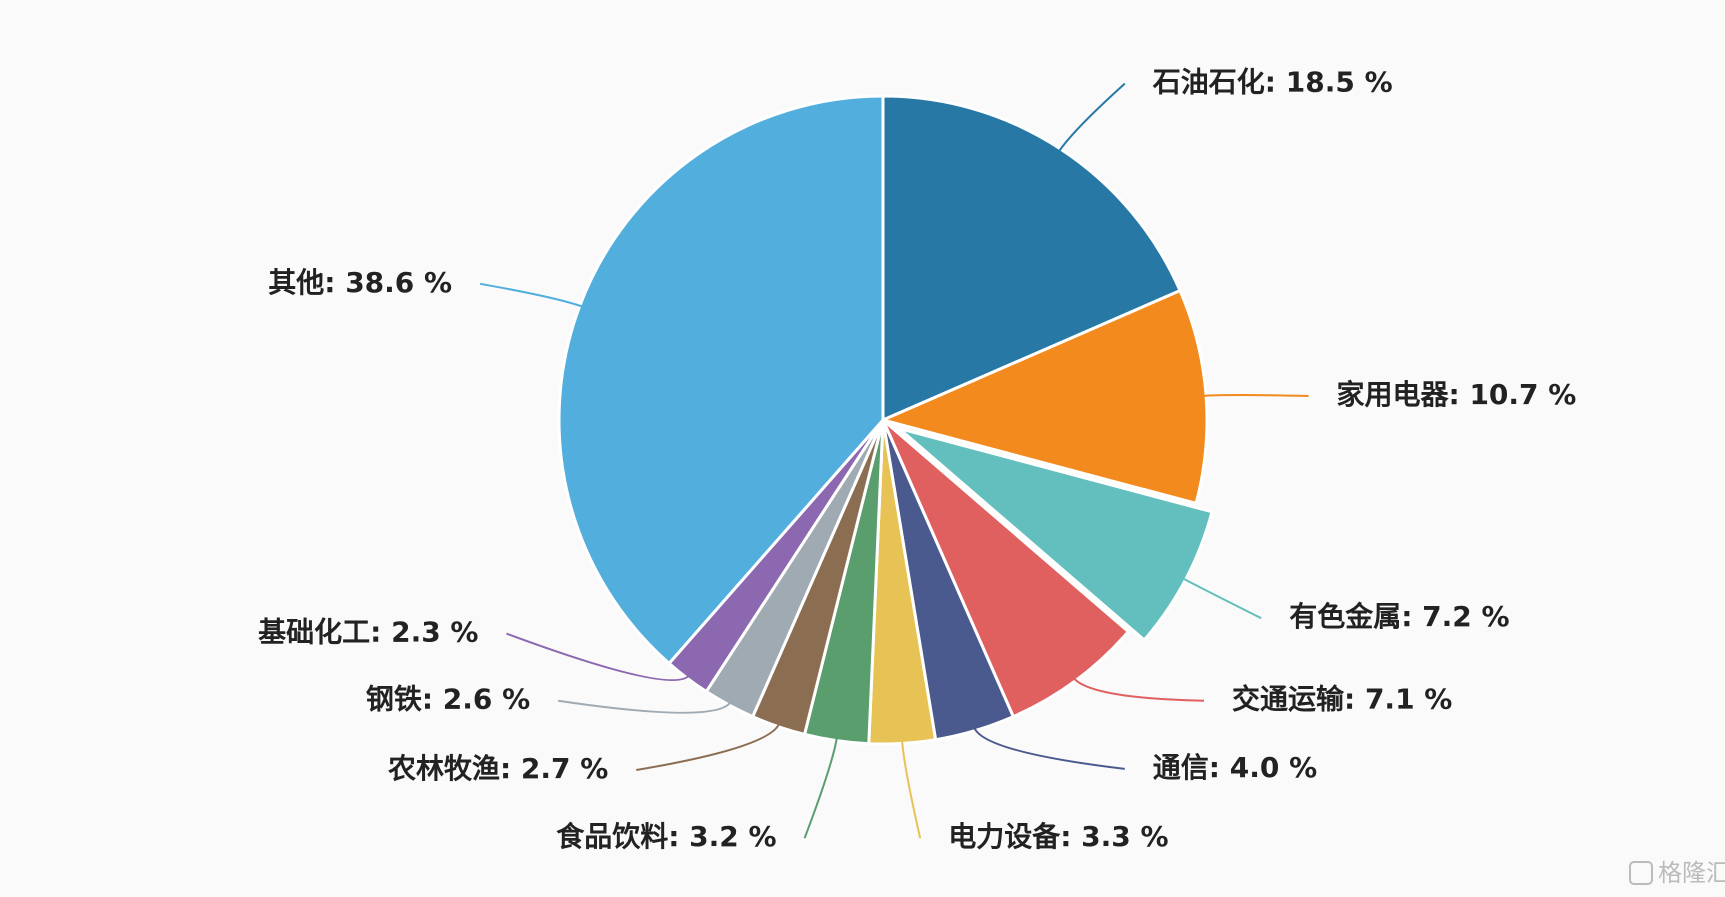 The height and width of the screenshot is (897, 1725). I want to click on data-label: 家用电器: 10.7 %, so click(1457, 394).